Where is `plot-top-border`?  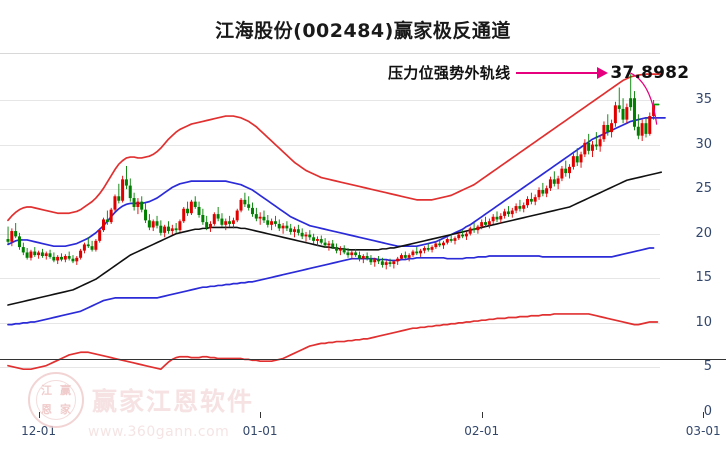 plot-top-border is located at coordinates (330, 53).